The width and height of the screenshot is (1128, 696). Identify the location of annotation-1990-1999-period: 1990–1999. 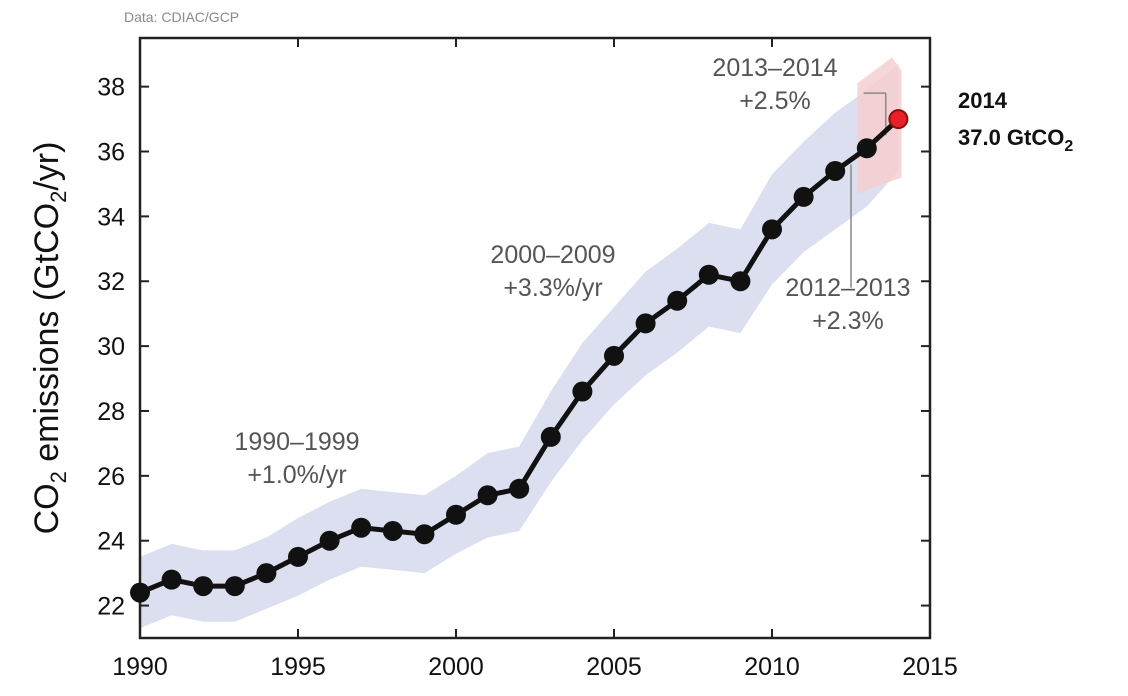
(296, 442).